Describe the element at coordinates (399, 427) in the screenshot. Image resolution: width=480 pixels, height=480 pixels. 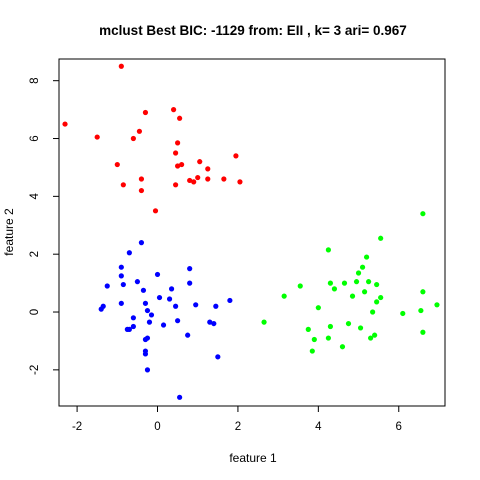
I see `x-tick-label: 6` at that location.